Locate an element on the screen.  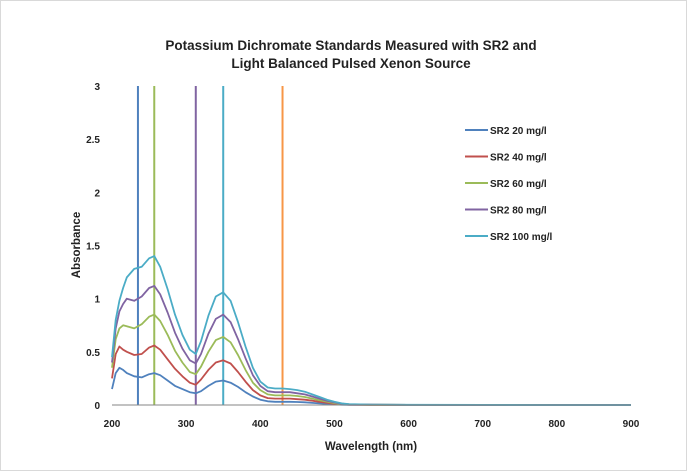
x-tick-label-900: 900 is located at coordinates (631, 424).